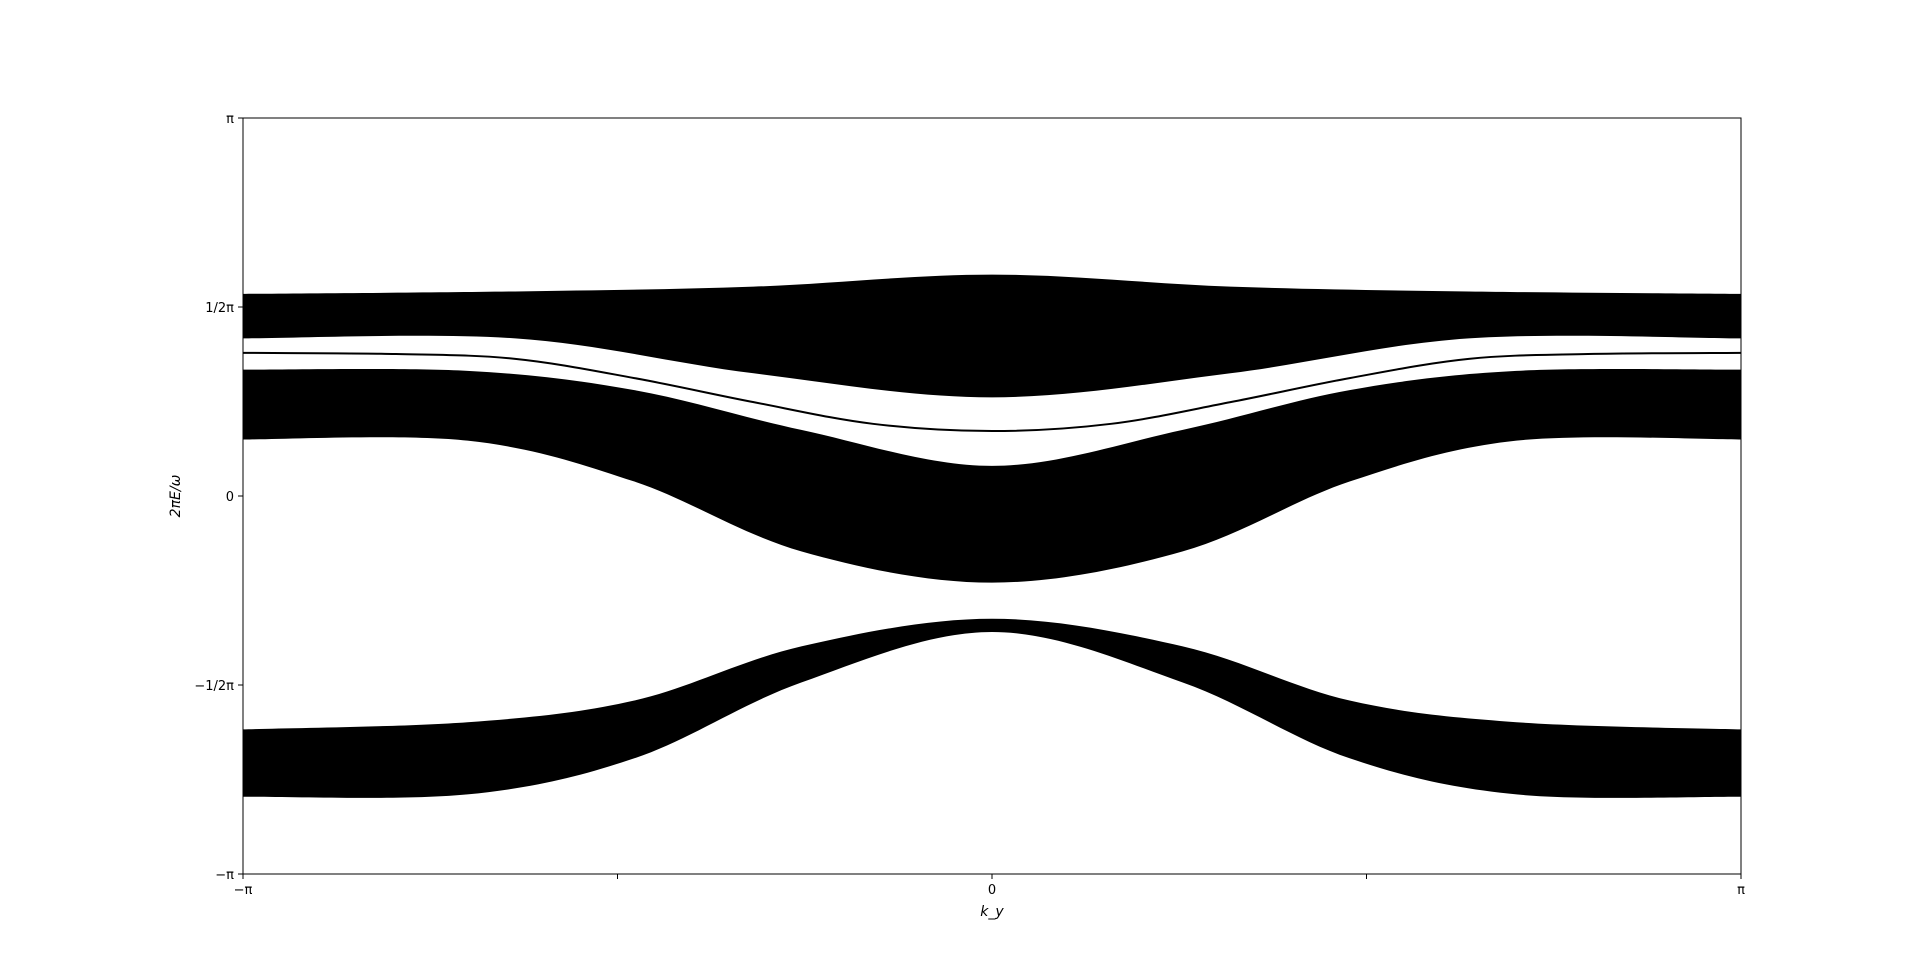 Image resolution: width=1920 pixels, height=975 pixels. I want to click on y-tick-label: π, so click(230, 119).